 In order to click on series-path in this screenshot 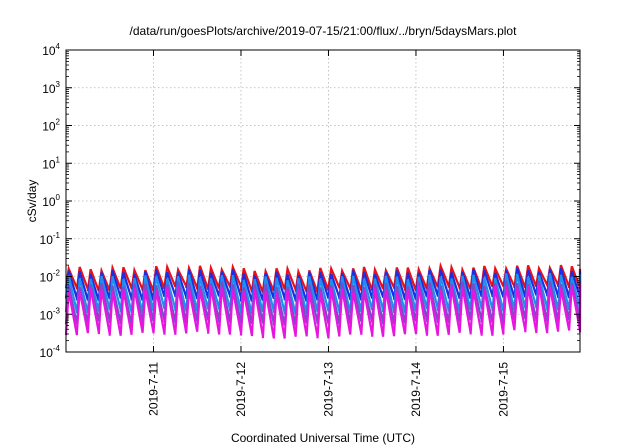, I will do `click(323, 311)`.